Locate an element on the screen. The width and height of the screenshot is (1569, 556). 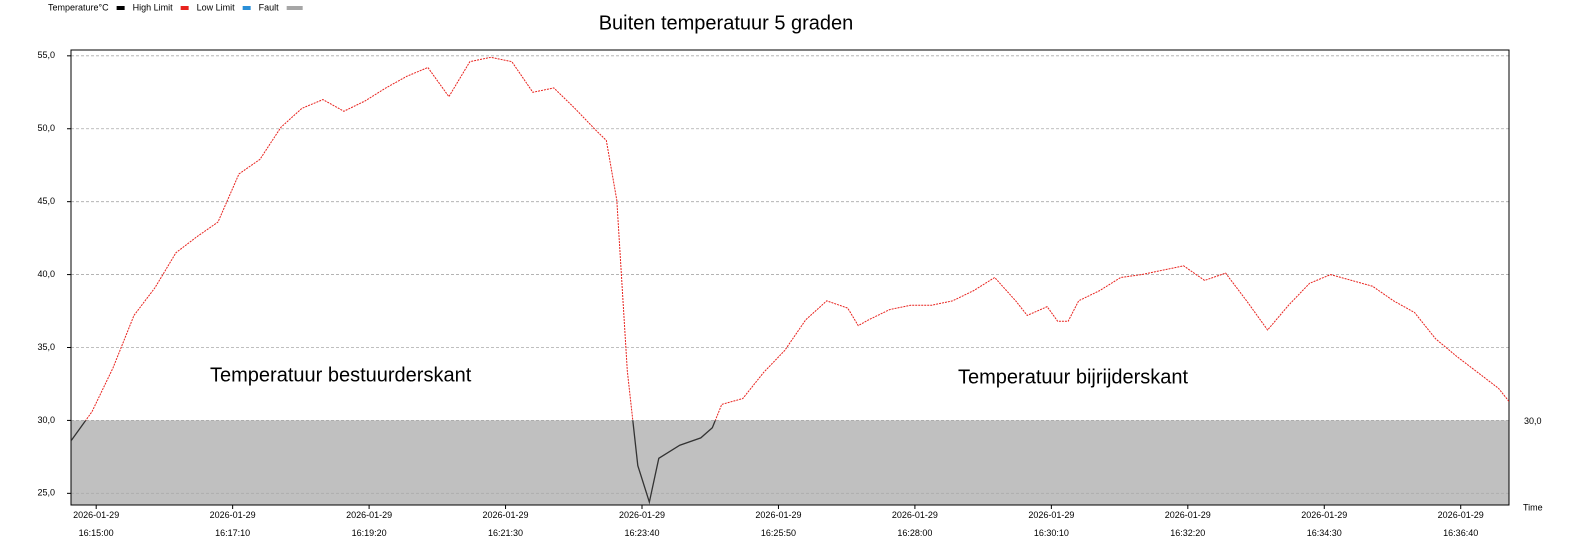
annotation: Temperatuur bestuurderskant is located at coordinates (341, 375).